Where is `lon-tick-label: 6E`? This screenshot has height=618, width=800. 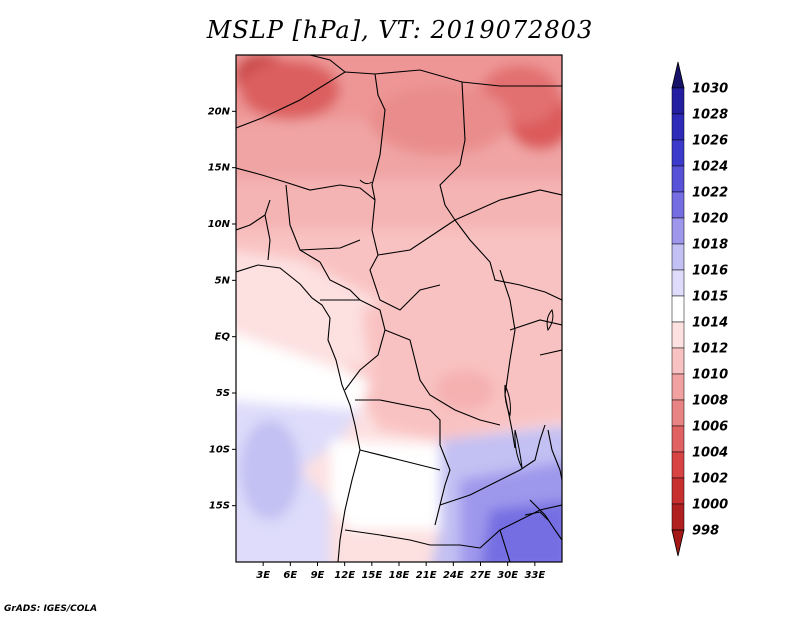 lon-tick-label: 6E is located at coordinates (290, 575).